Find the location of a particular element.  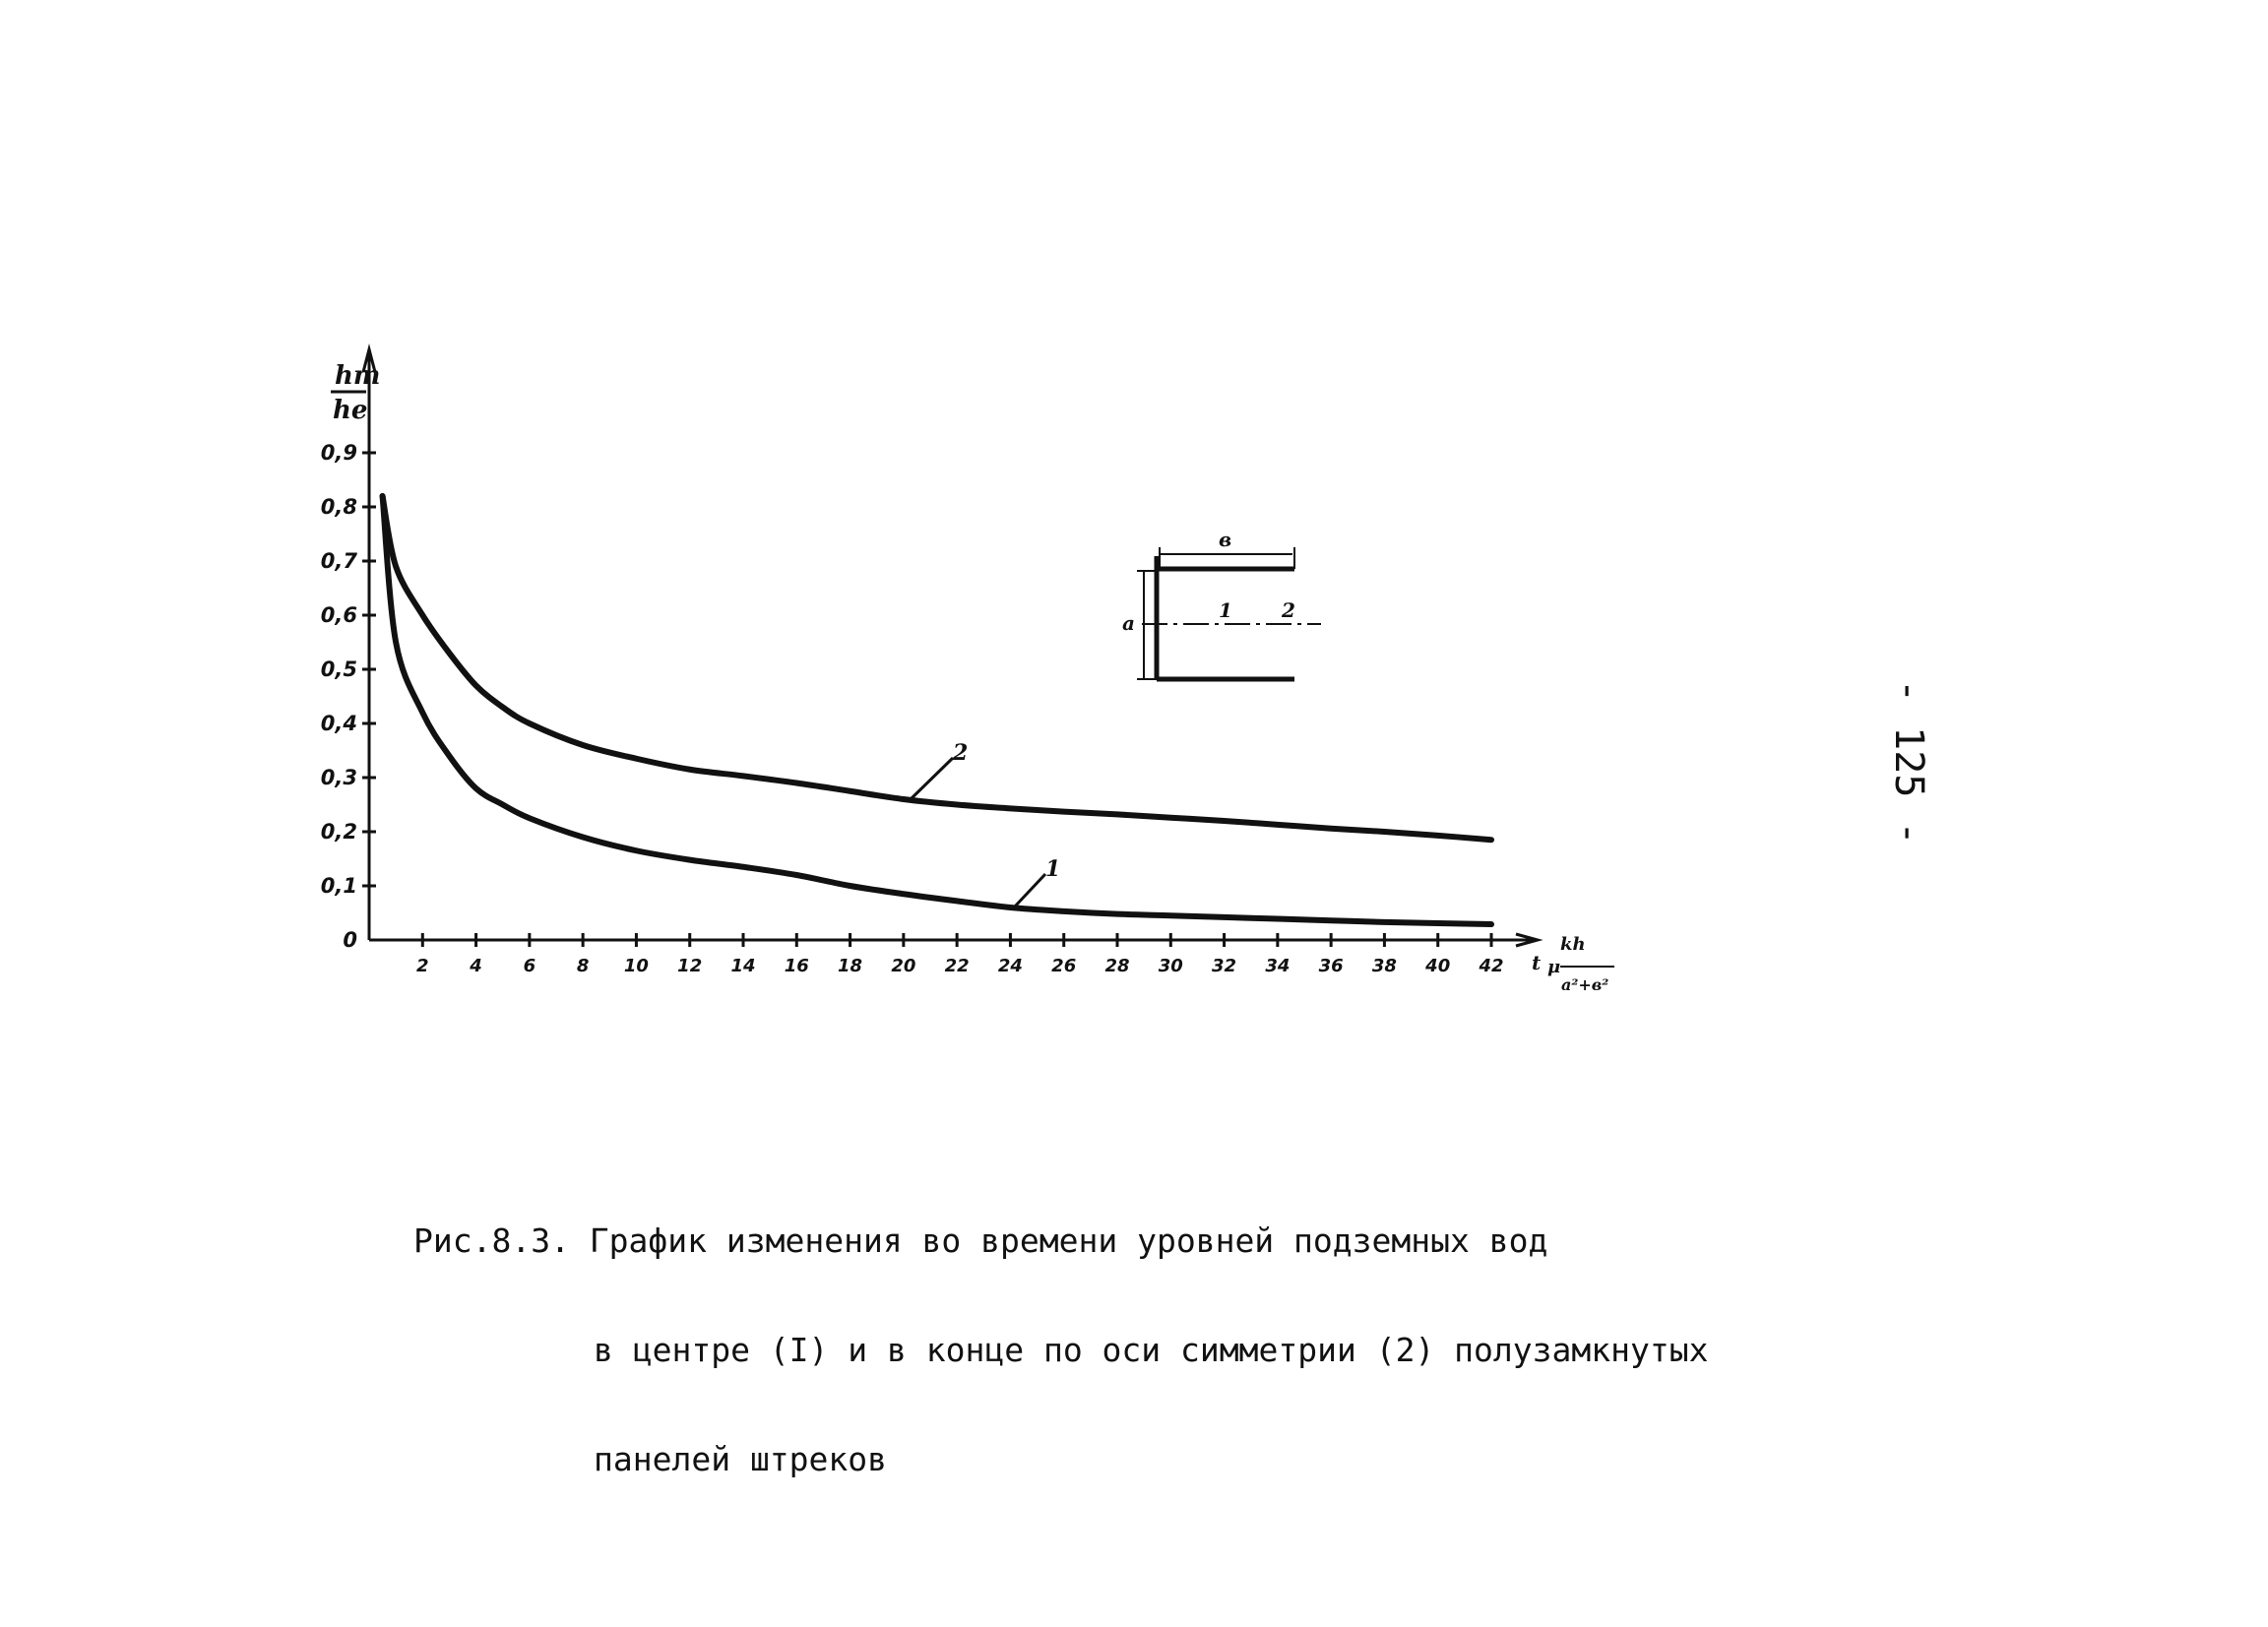

y-tick-label: 0,7 is located at coordinates (339, 561).